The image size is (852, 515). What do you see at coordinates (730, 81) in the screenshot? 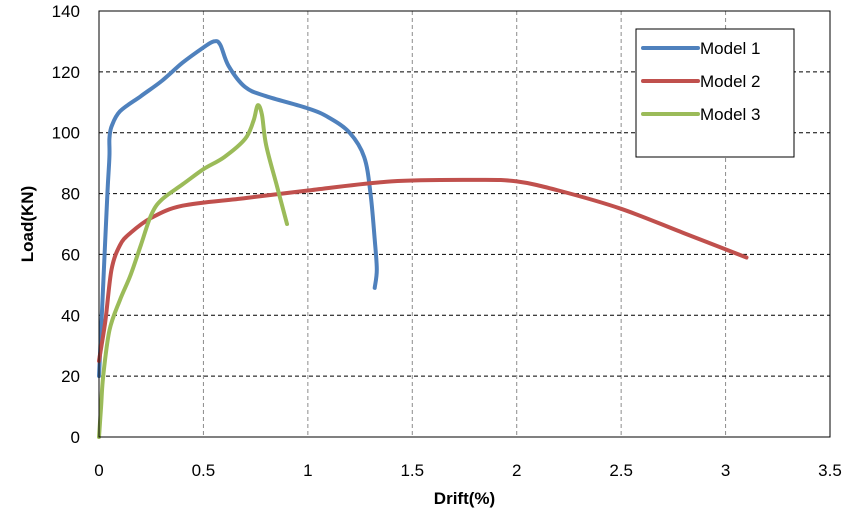
I see `legend-label-2: Model 2` at bounding box center [730, 81].